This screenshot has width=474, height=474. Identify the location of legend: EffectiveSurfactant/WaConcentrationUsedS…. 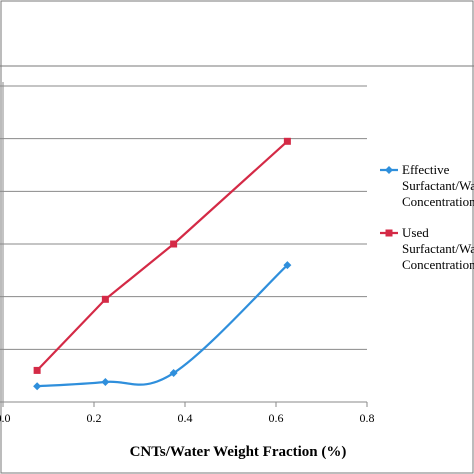
(427, 217).